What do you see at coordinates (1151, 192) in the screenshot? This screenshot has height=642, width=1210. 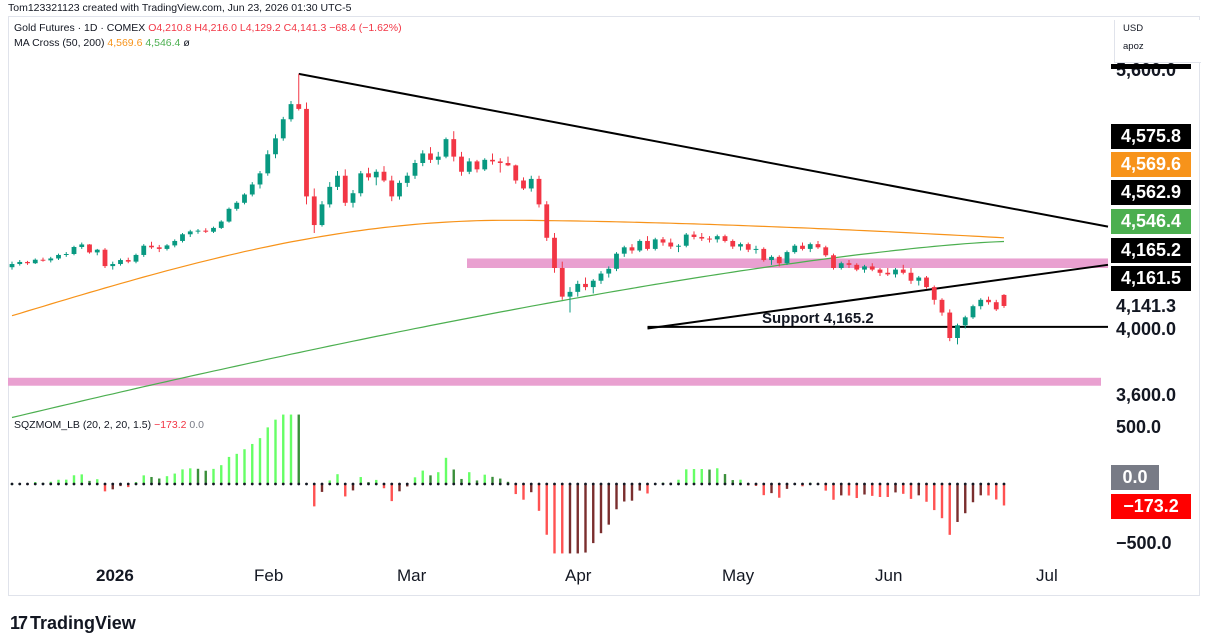 I see `price-tag-3: 4,562.9` at bounding box center [1151, 192].